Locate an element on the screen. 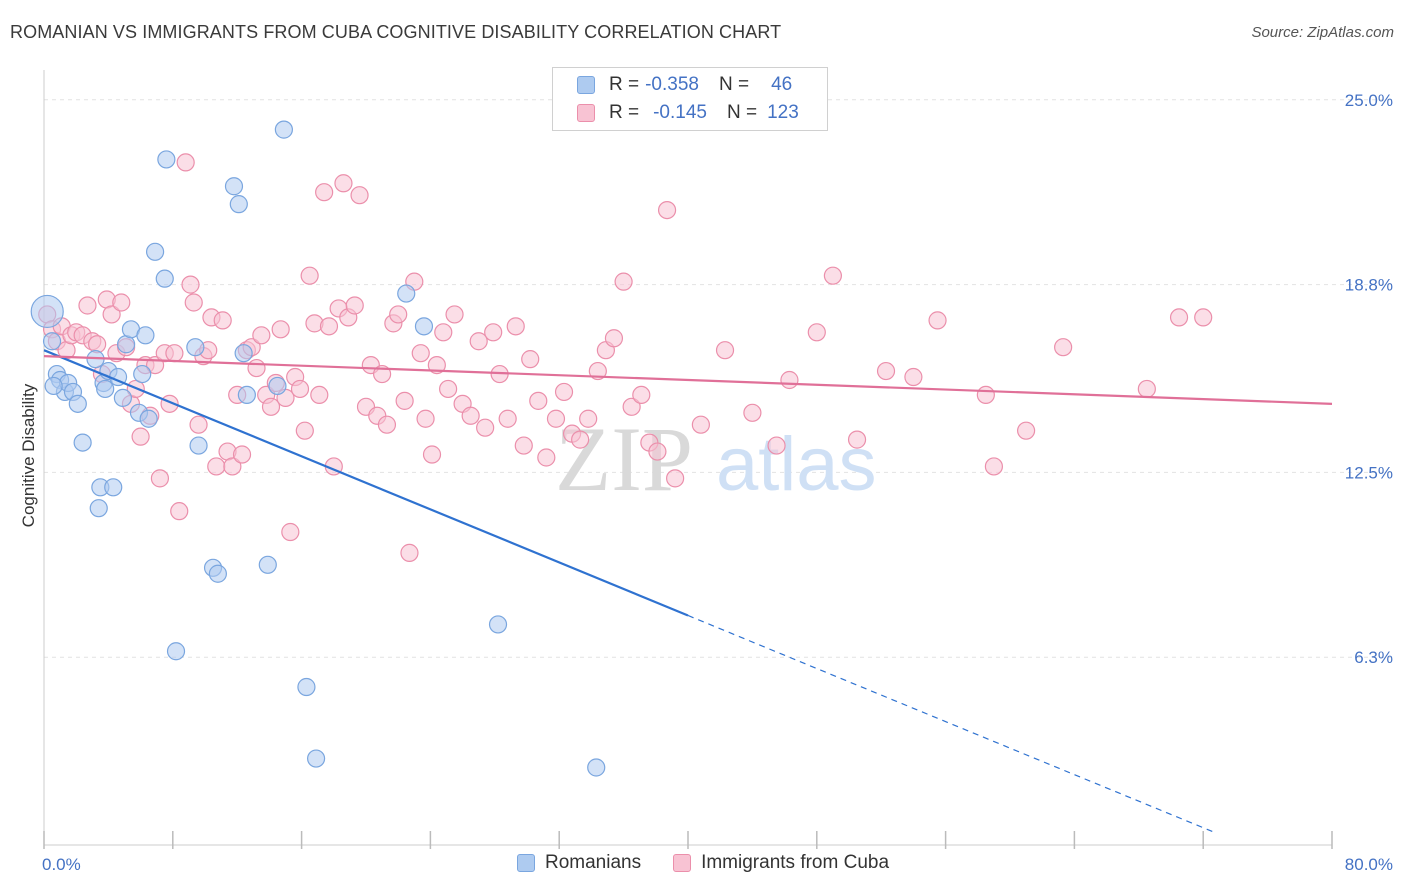  y-tick-label: 6.3% is located at coordinates (1373, 657).